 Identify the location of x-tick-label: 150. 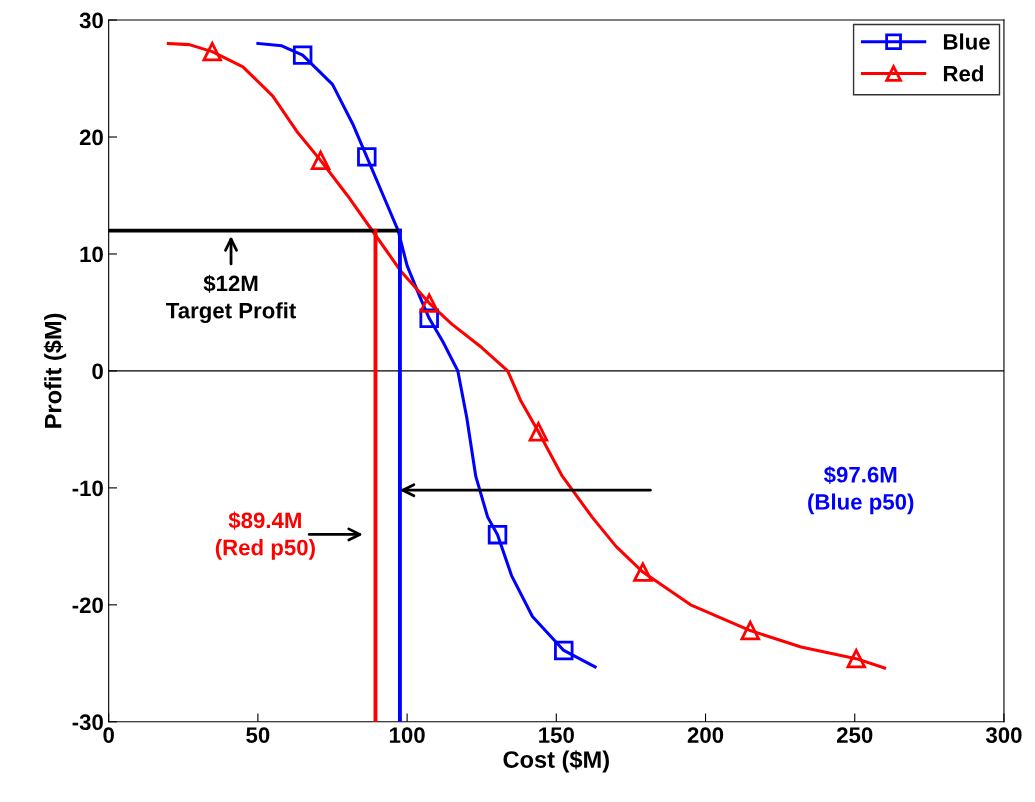
(556, 735).